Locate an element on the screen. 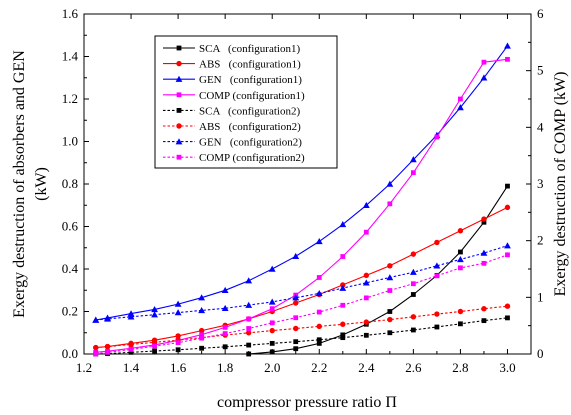 Image resolution: width=571 pixels, height=415 pixels. y-right-tick-label: 3 is located at coordinates (540, 183).